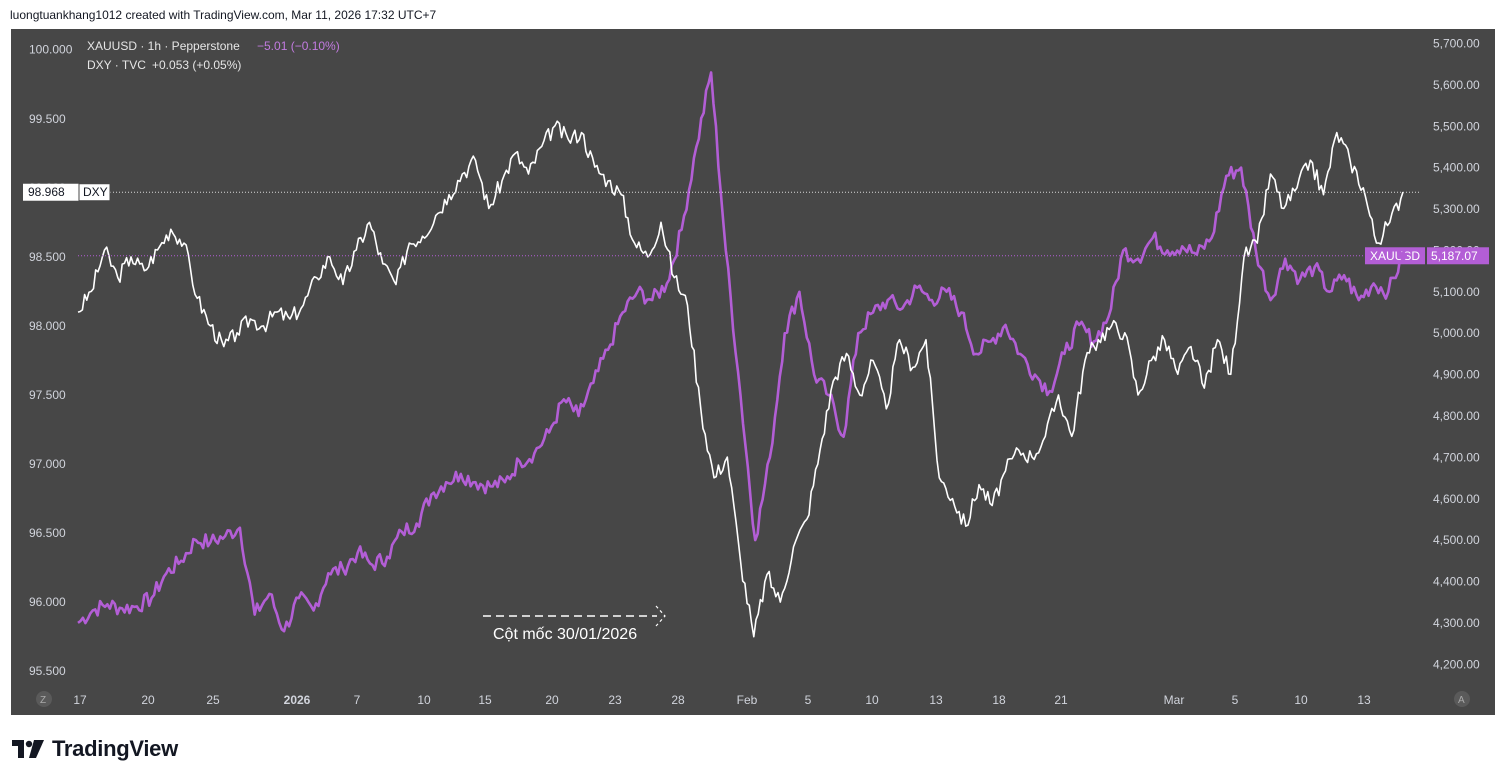 Image resolution: width=1506 pixels, height=781 pixels. What do you see at coordinates (1456, 85) in the screenshot?
I see `right-tick-label: 5,600.00` at bounding box center [1456, 85].